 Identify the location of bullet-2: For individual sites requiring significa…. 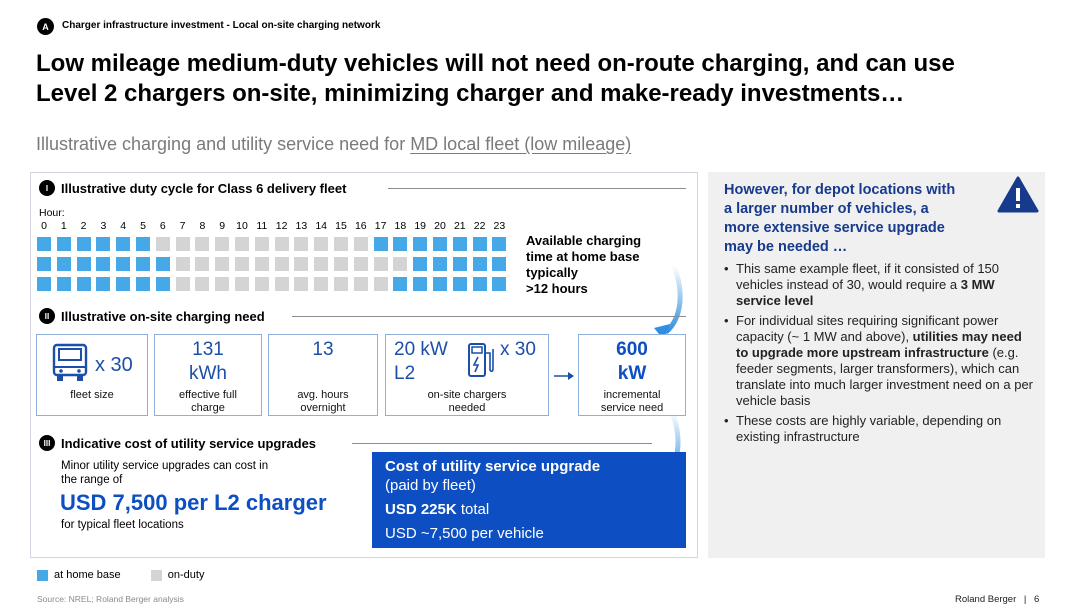
(879, 361).